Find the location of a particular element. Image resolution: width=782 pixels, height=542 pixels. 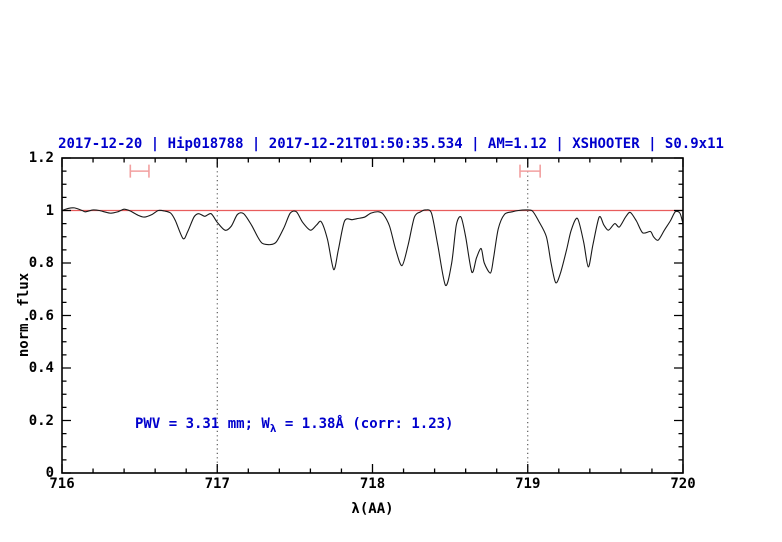

y-tick-label: 0 is located at coordinates (49, 473).